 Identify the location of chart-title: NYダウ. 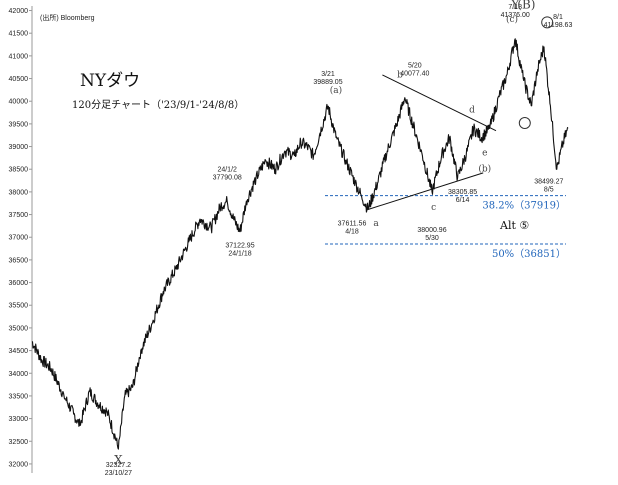
(110, 81).